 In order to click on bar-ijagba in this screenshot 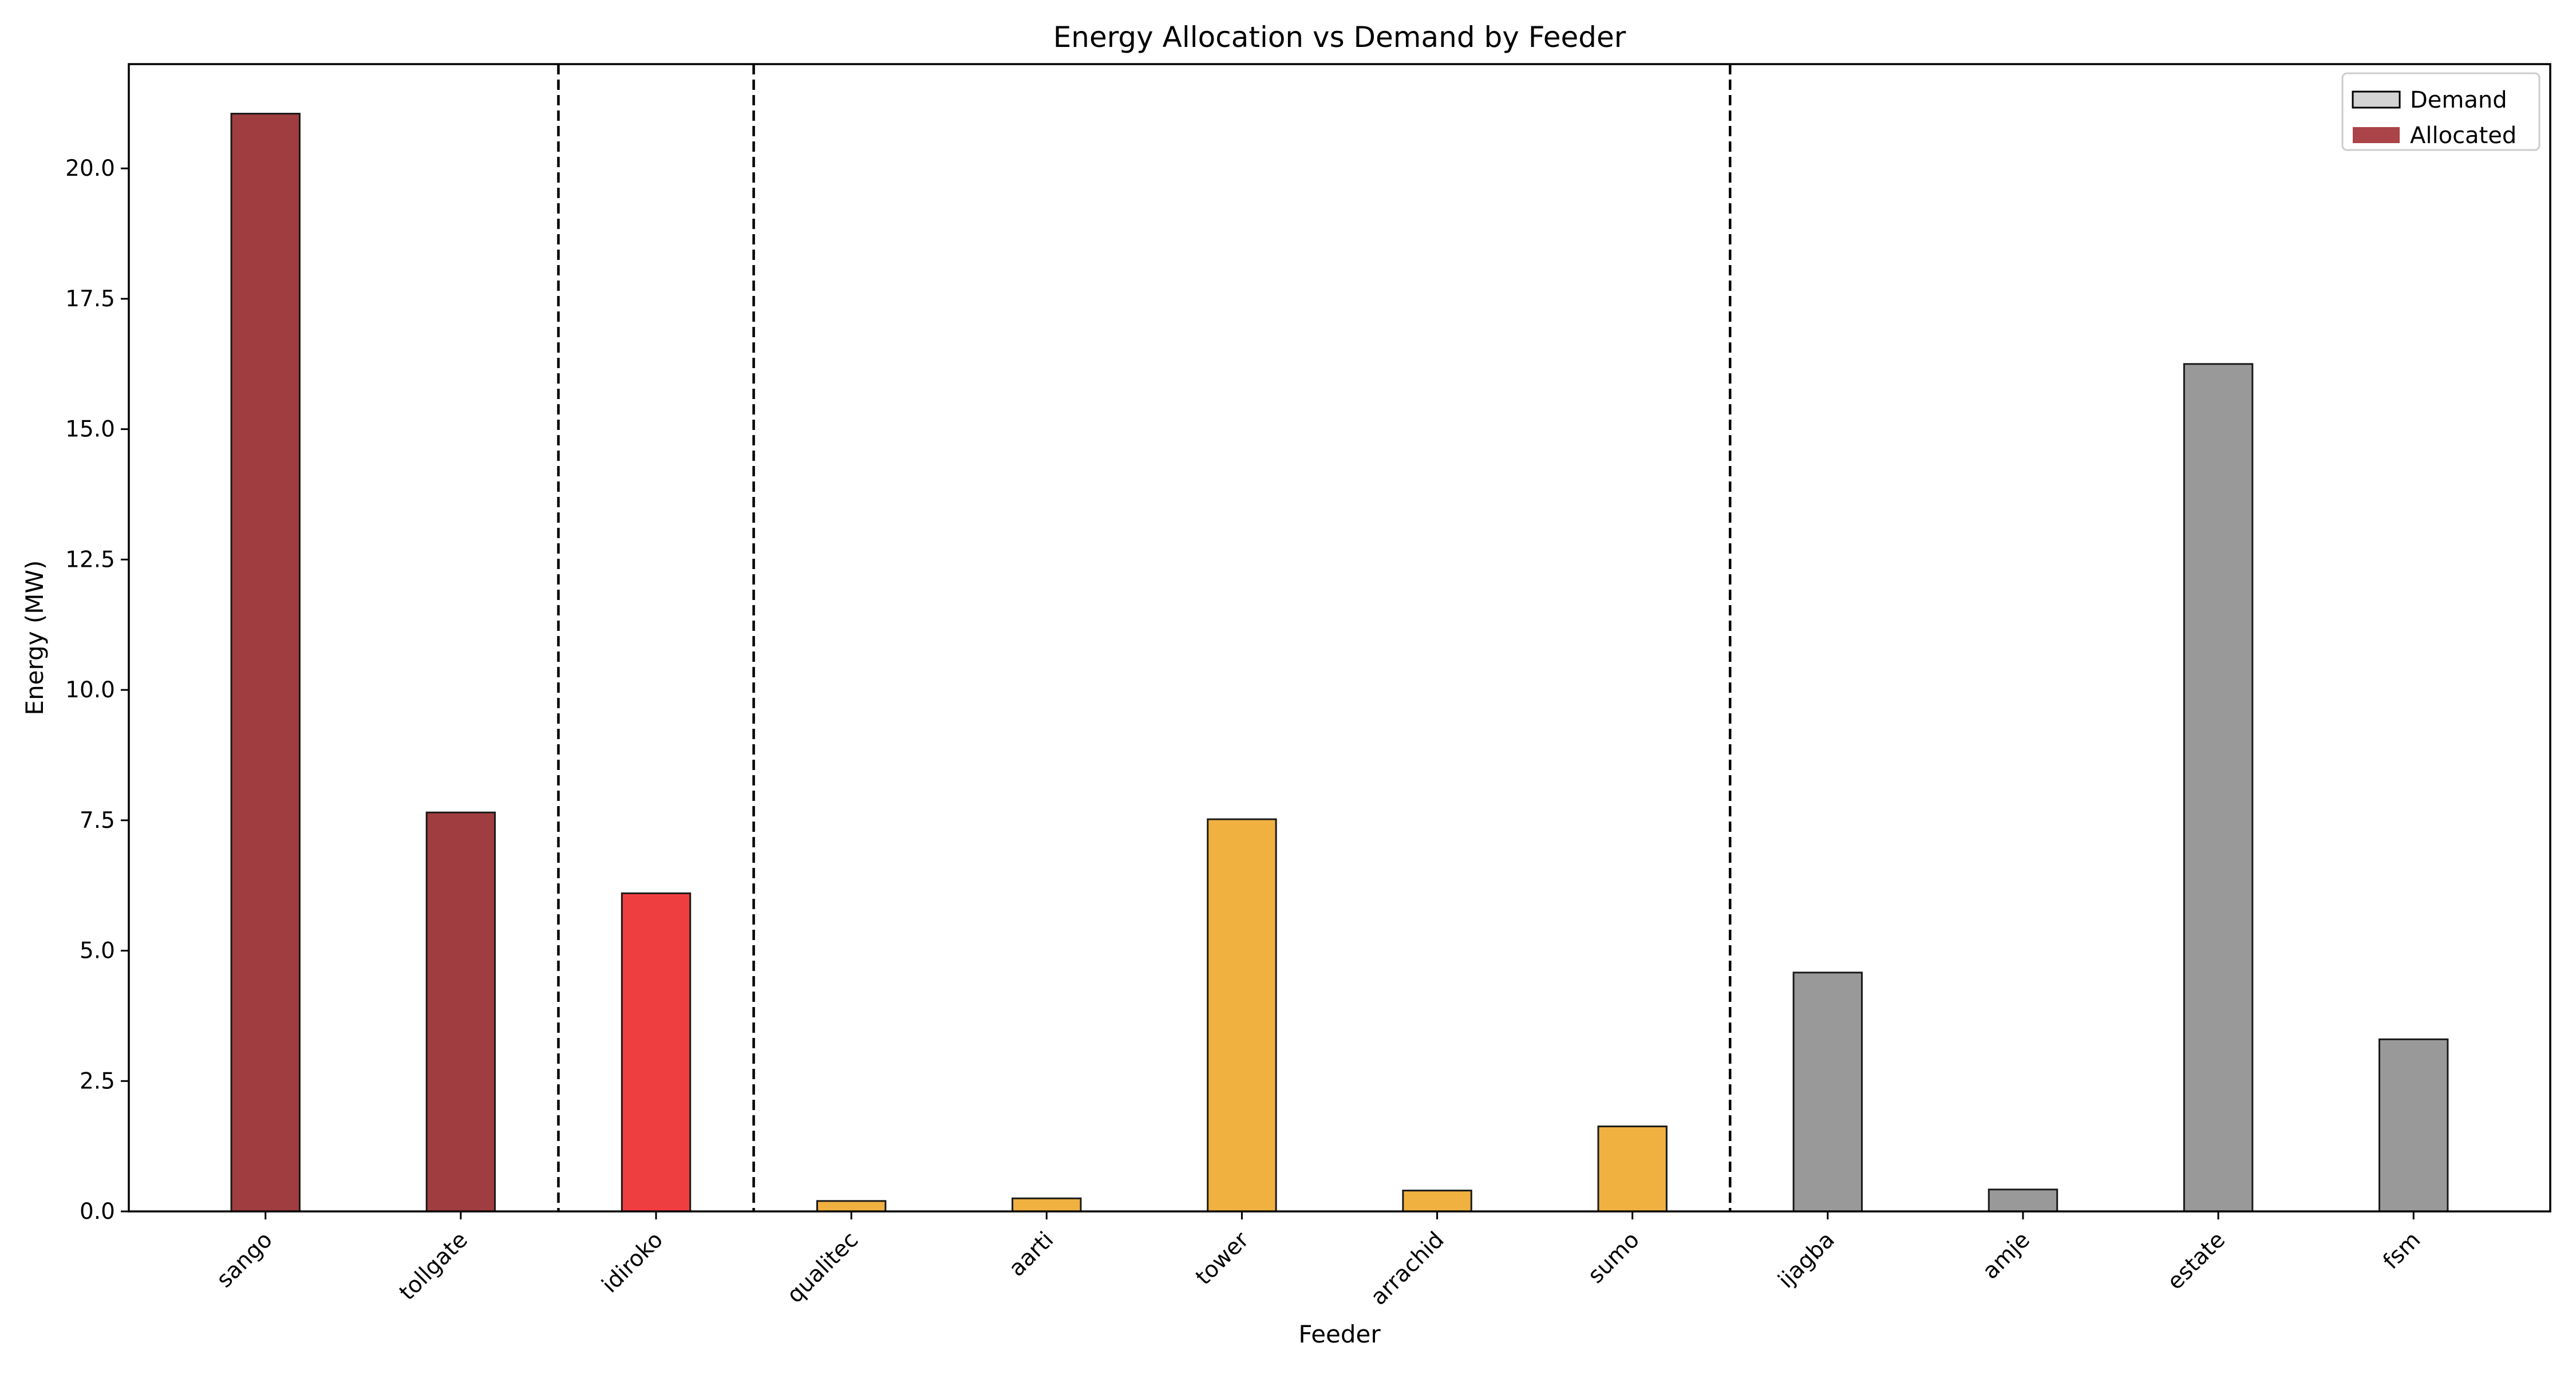, I will do `click(1827, 1093)`.